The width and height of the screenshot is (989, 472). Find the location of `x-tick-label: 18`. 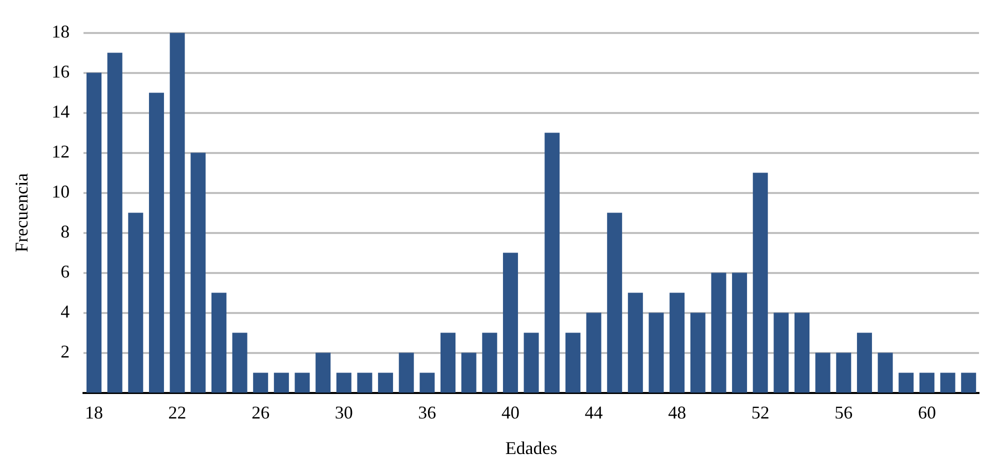

x-tick-label: 18 is located at coordinates (94, 412).